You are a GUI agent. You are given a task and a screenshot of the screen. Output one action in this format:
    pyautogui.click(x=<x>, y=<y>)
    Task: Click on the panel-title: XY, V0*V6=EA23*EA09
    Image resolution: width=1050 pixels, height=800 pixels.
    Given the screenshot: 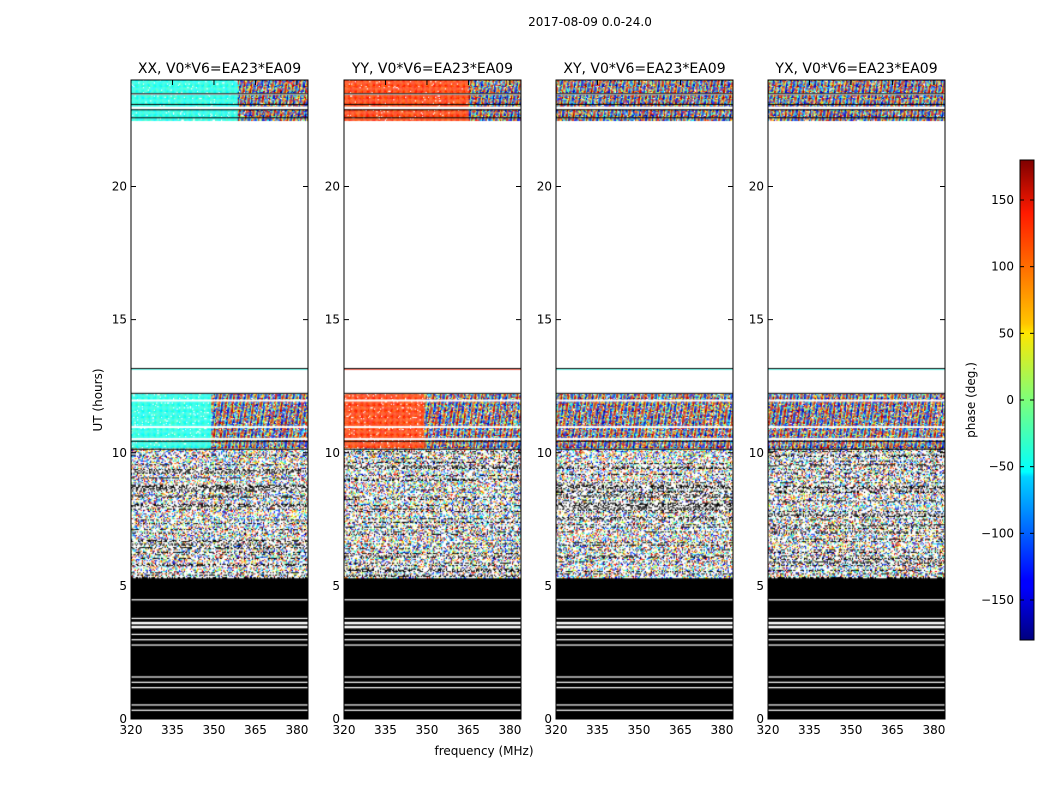 What is the action you would take?
    pyautogui.click(x=644, y=69)
    